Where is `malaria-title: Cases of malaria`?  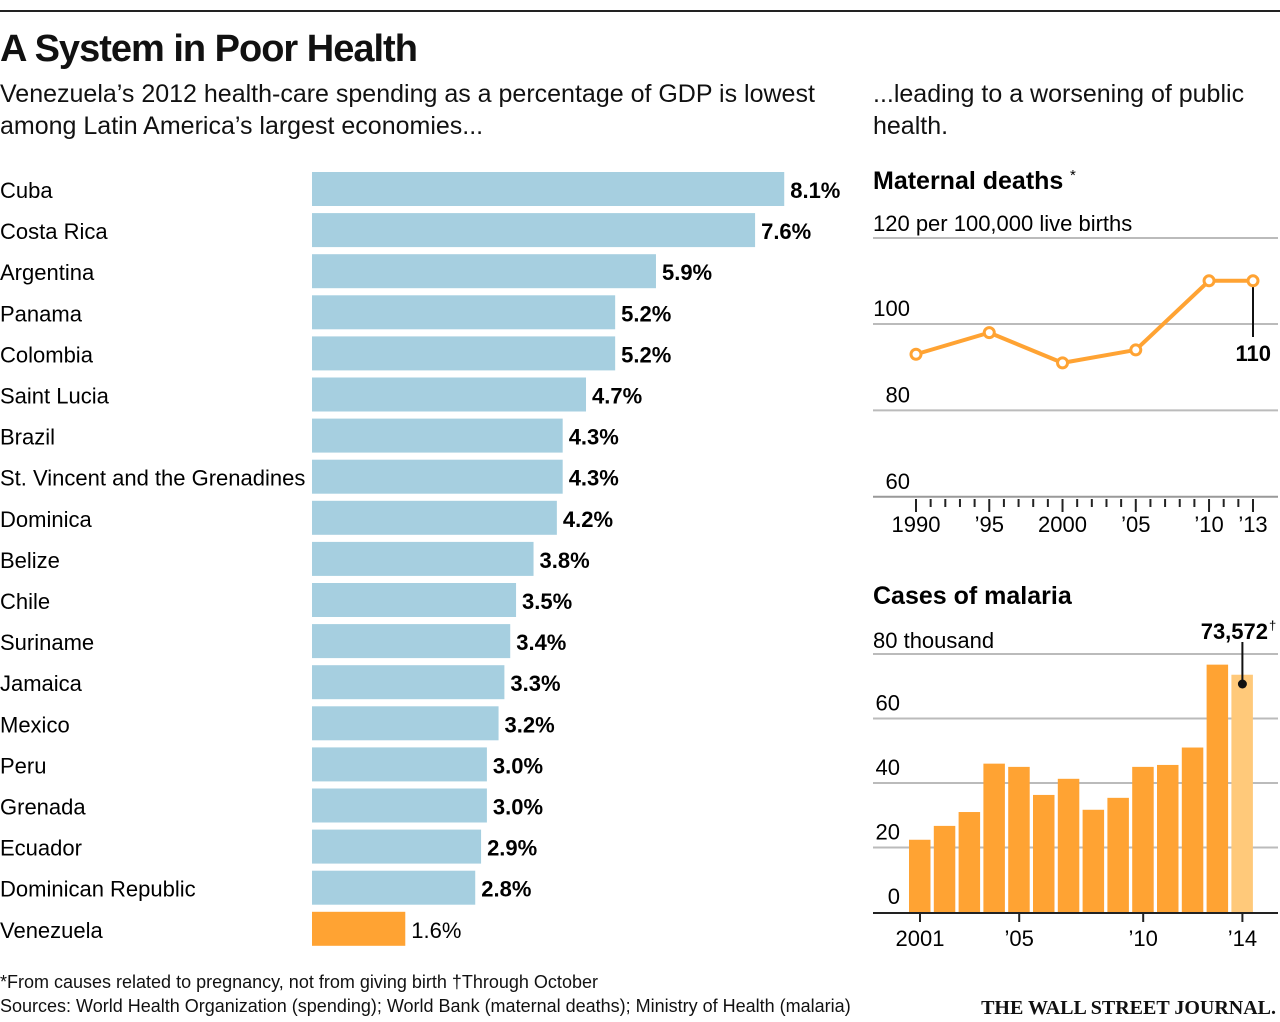
malaria-title: Cases of malaria is located at coordinates (973, 596).